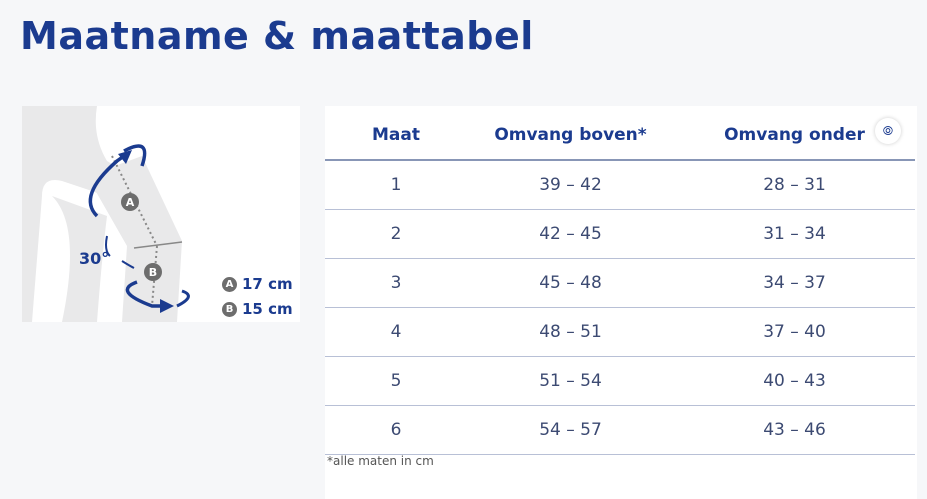  What do you see at coordinates (396, 234) in the screenshot?
I see `table-cell: 2` at bounding box center [396, 234].